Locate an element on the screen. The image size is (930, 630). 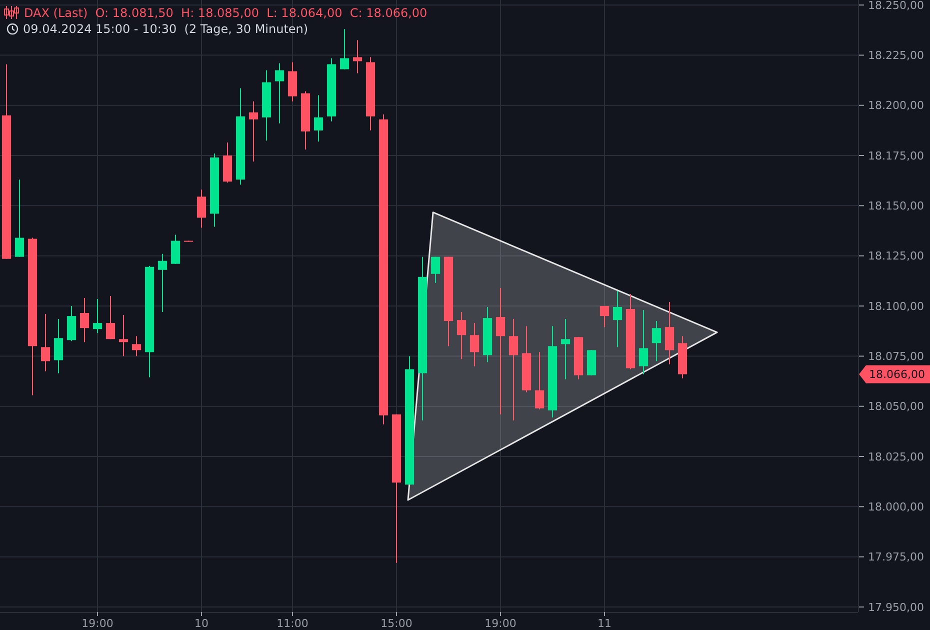
text: 18.066,00 is located at coordinates (897, 375).